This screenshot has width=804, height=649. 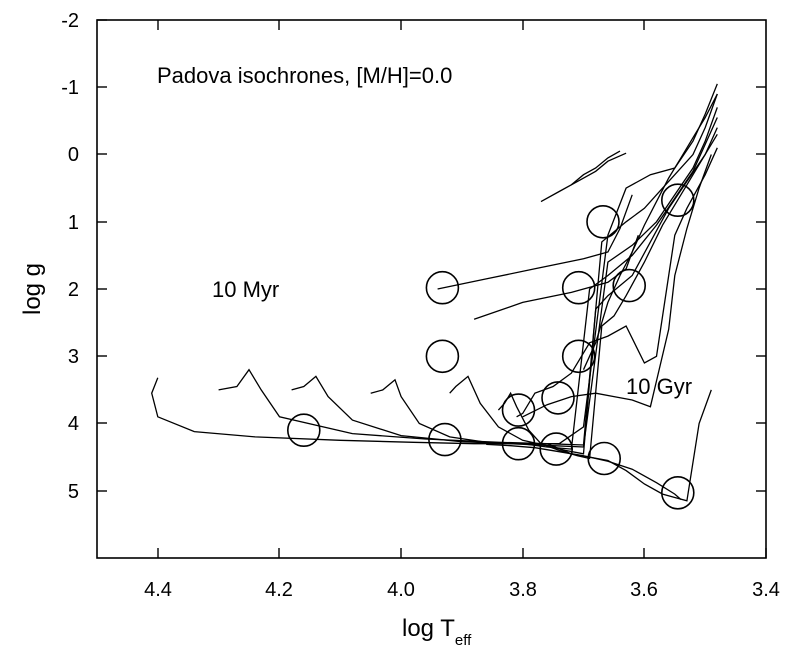 I want to click on y-axis-label: log g, so click(x=32, y=289).